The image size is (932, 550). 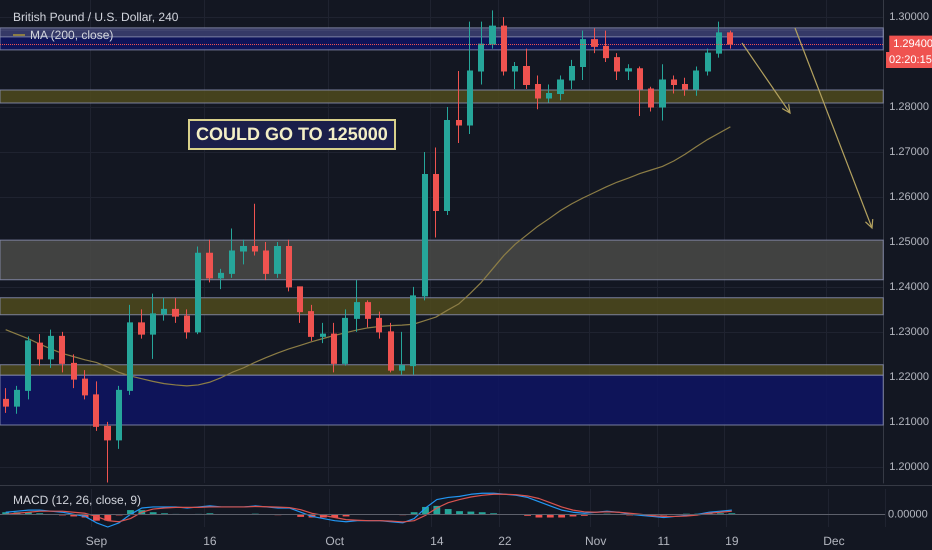 I want to click on x-tick-label: Oct, so click(x=335, y=541).